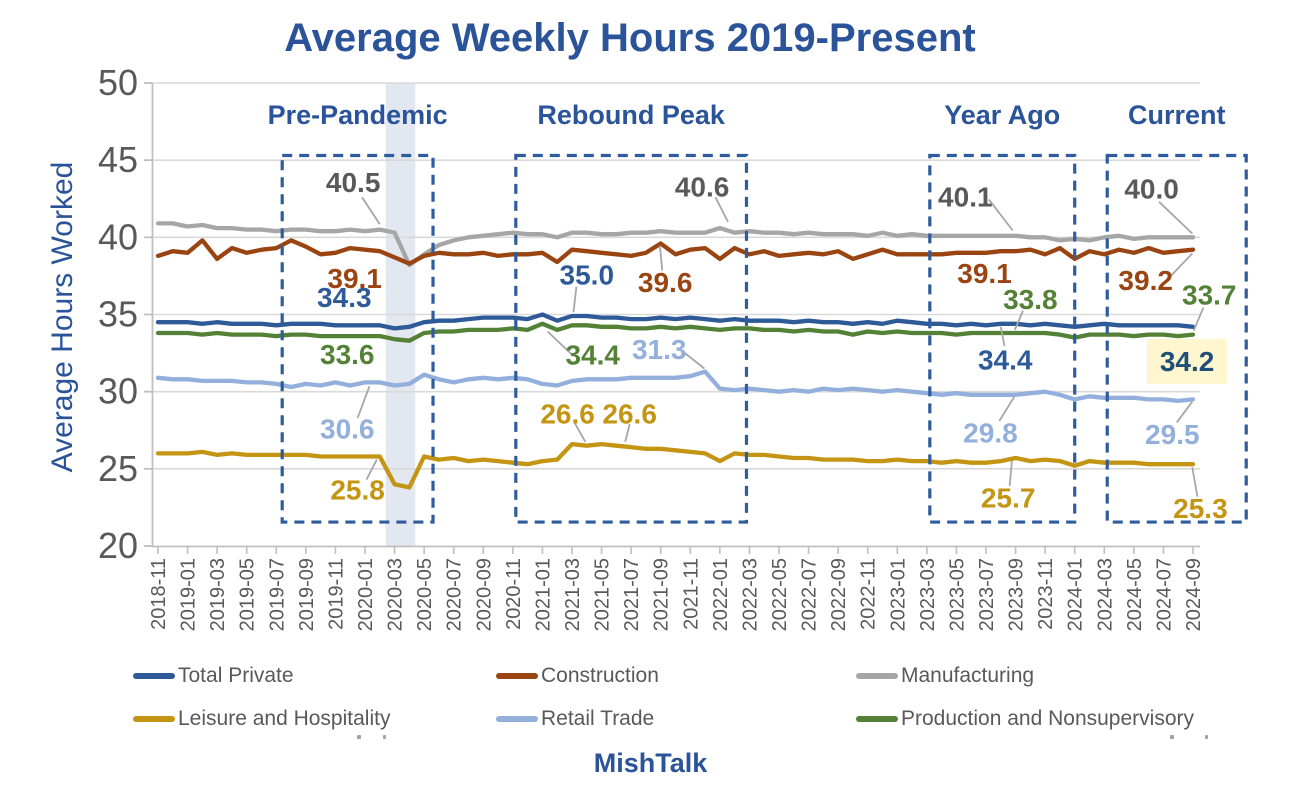  I want to click on series-line-manufacturing, so click(675, 244).